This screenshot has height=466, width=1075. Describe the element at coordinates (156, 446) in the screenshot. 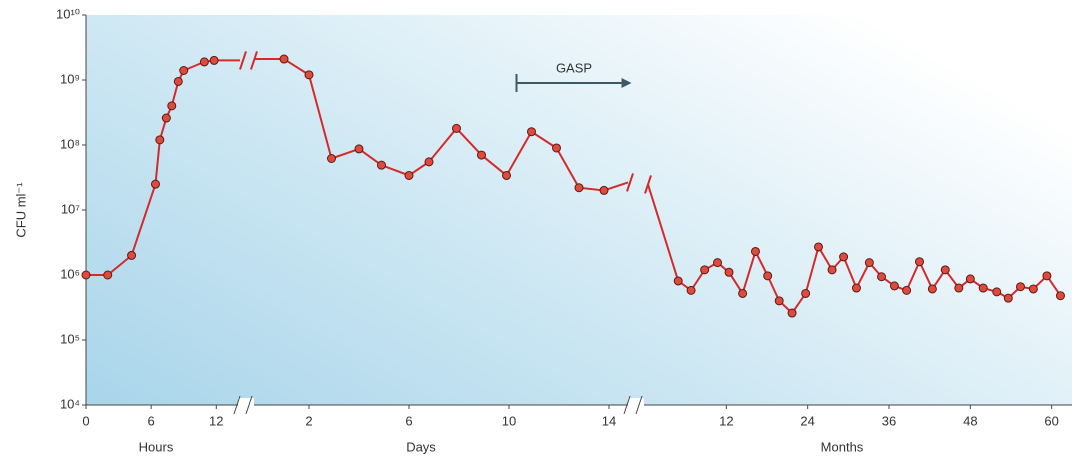

I see `x-axis-label: Hours` at that location.